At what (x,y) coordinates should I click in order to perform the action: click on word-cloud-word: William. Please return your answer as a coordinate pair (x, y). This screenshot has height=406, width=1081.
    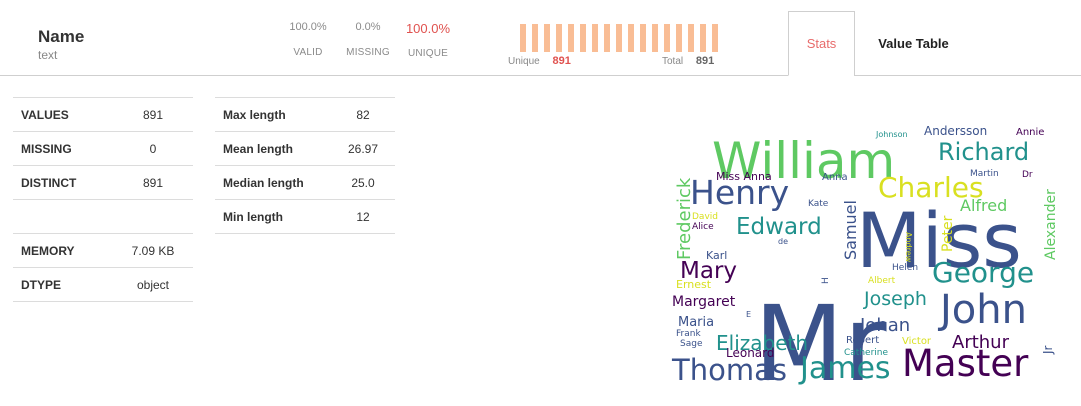
    Looking at the image, I should click on (803, 161).